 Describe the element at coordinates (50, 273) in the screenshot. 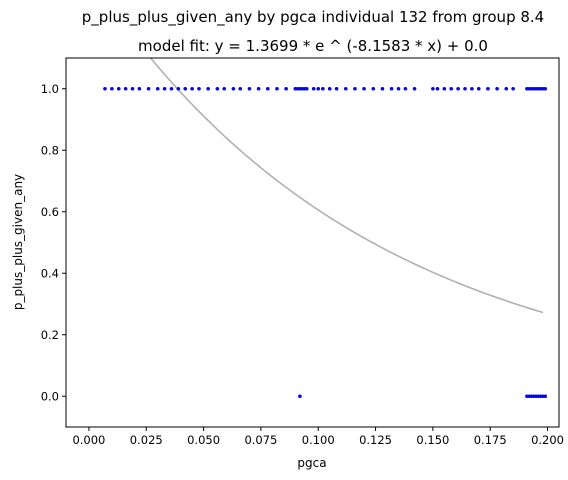

I see `y-tick-label: 0.4` at that location.